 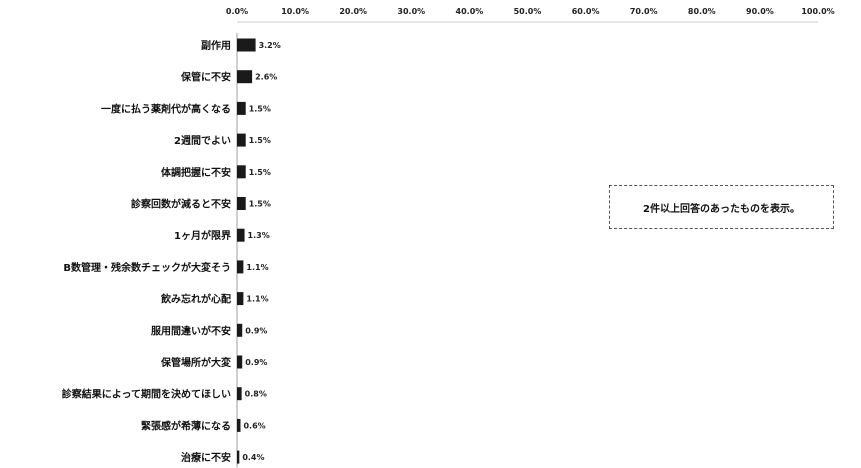 I want to click on data-label: 2.6%, so click(x=266, y=77).